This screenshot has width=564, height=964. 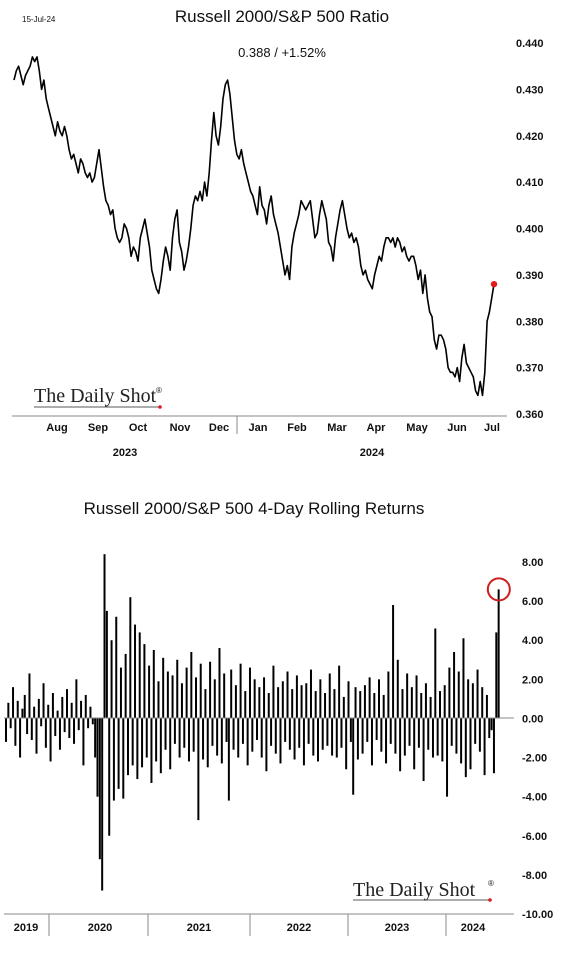 What do you see at coordinates (125, 453) in the screenshot?
I see `ratio-year-label: 2023` at bounding box center [125, 453].